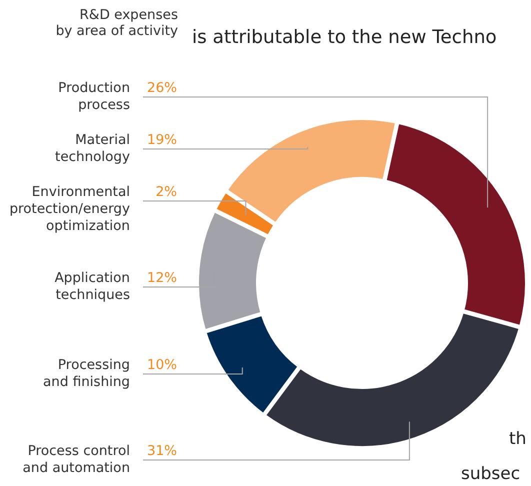 This screenshot has width=531, height=486. Describe the element at coordinates (94, 96) in the screenshot. I see `slice-label: Production process` at that location.